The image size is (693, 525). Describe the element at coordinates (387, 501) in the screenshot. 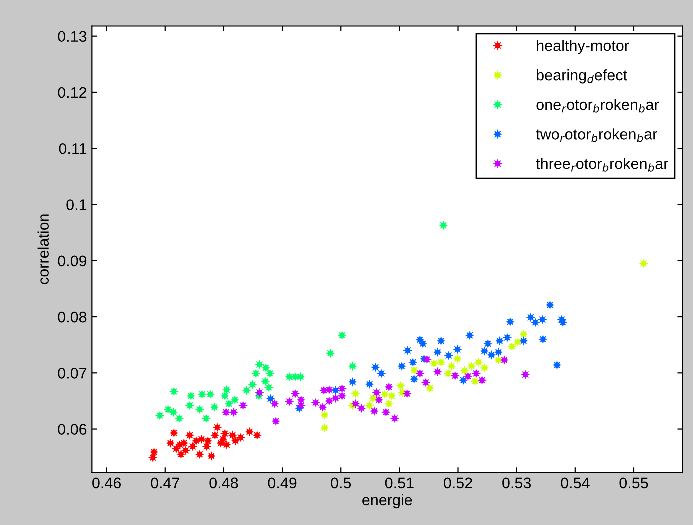

I see `x-axis-title: energie` at that location.